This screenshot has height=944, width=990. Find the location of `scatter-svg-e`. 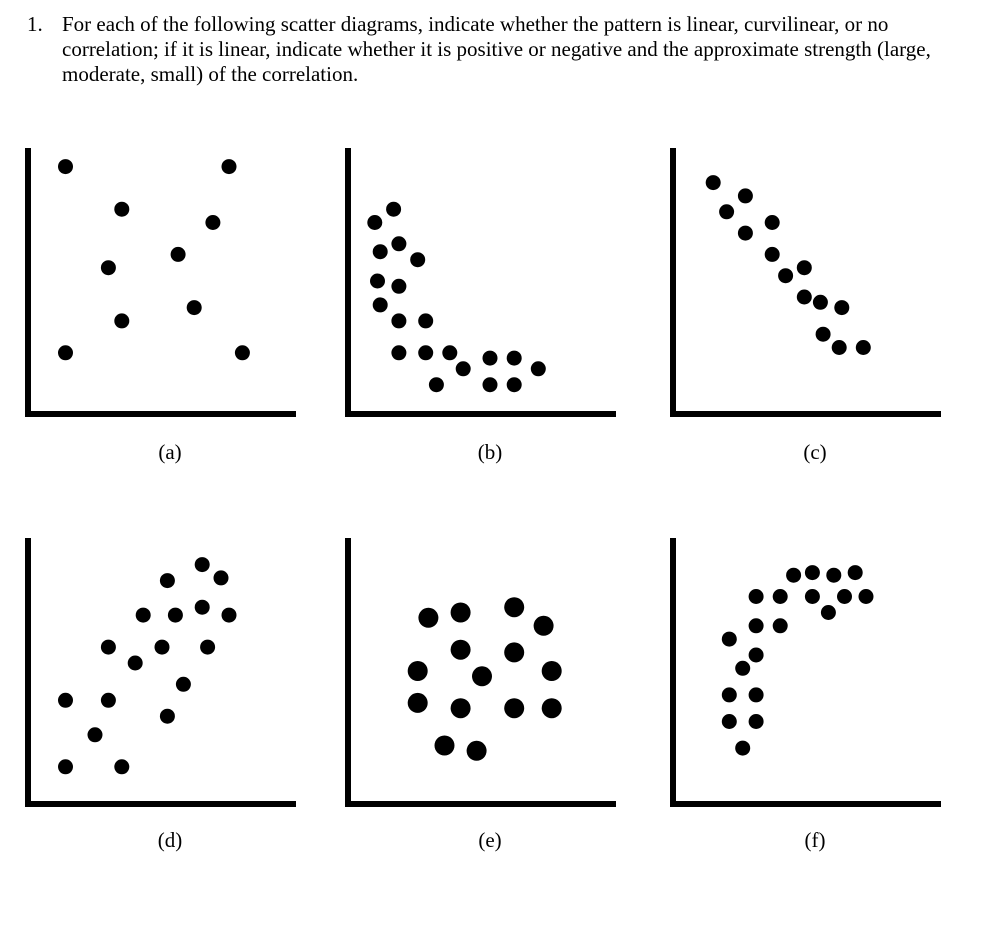

scatter-svg-e is located at coordinates (480, 672).